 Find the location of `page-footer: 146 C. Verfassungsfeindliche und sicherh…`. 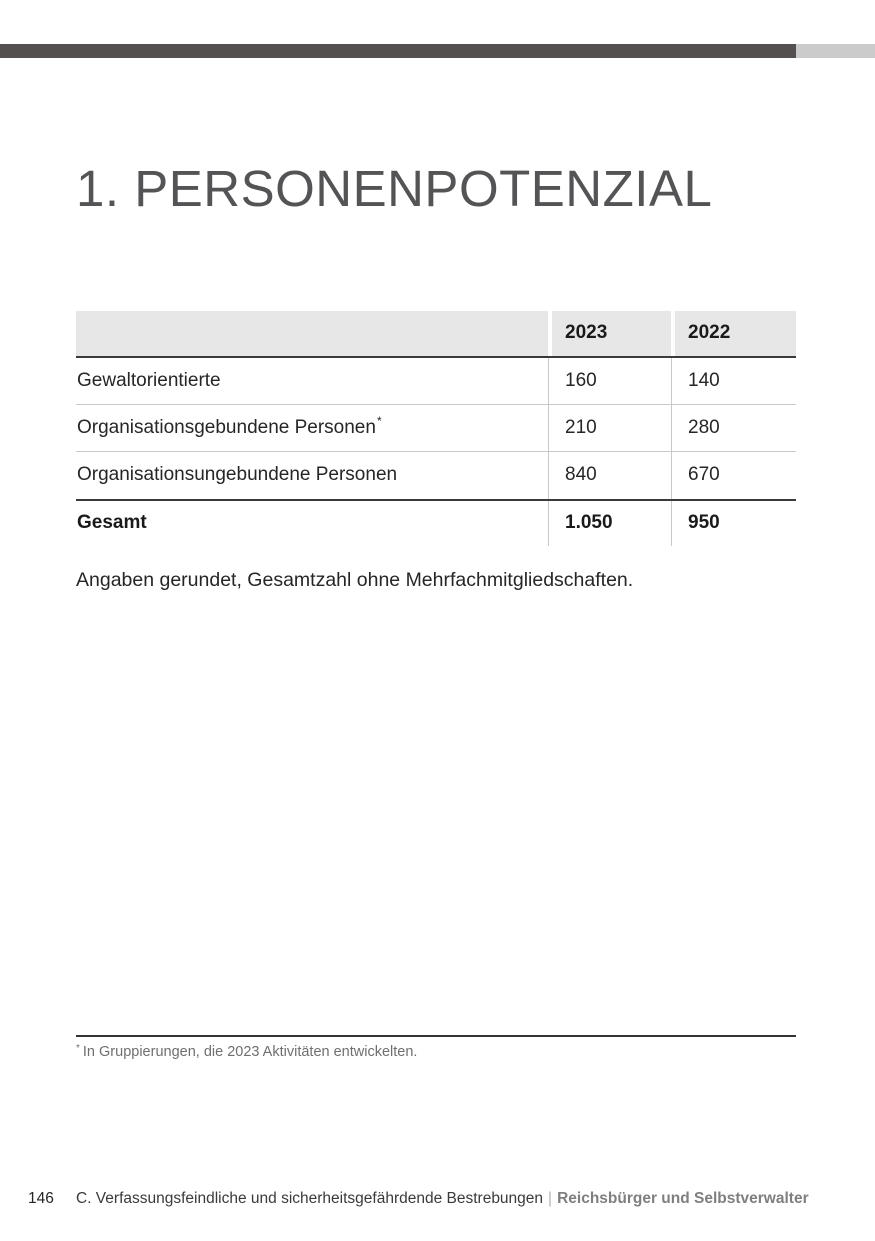

page-footer: 146 C. Verfassungsfeindliche und sicherh… is located at coordinates (437, 1202).